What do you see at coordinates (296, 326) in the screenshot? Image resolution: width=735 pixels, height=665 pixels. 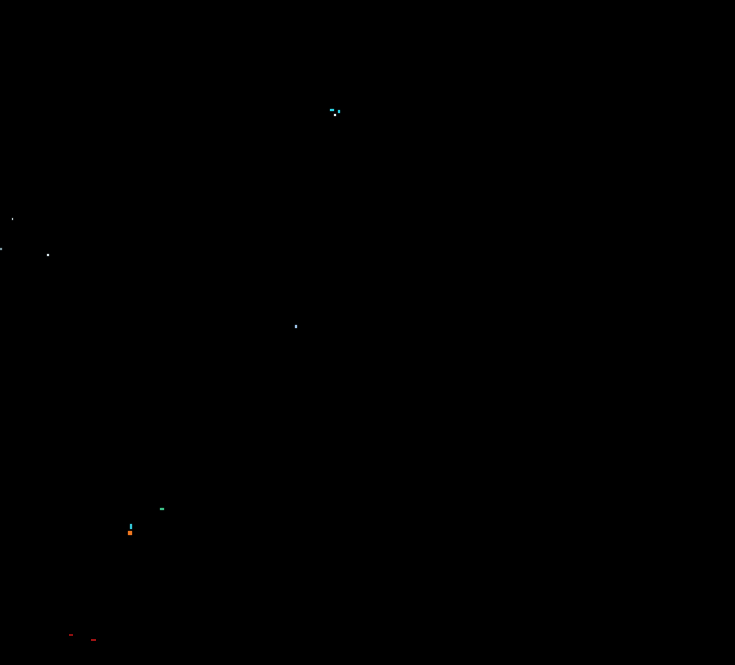 I see `speck-blue-dot-center` at bounding box center [296, 326].